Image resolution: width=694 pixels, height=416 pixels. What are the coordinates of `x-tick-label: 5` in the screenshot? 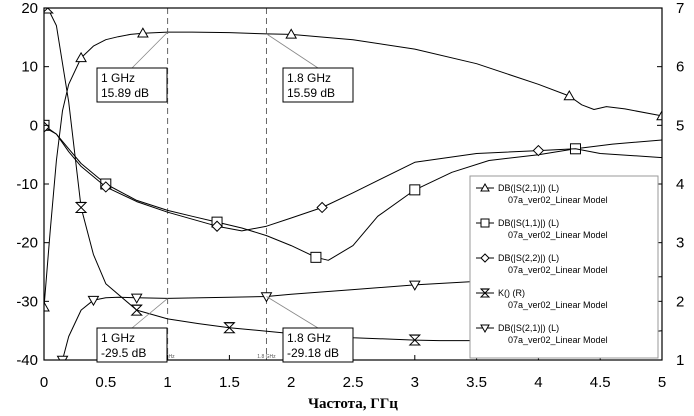 It's located at (662, 382).